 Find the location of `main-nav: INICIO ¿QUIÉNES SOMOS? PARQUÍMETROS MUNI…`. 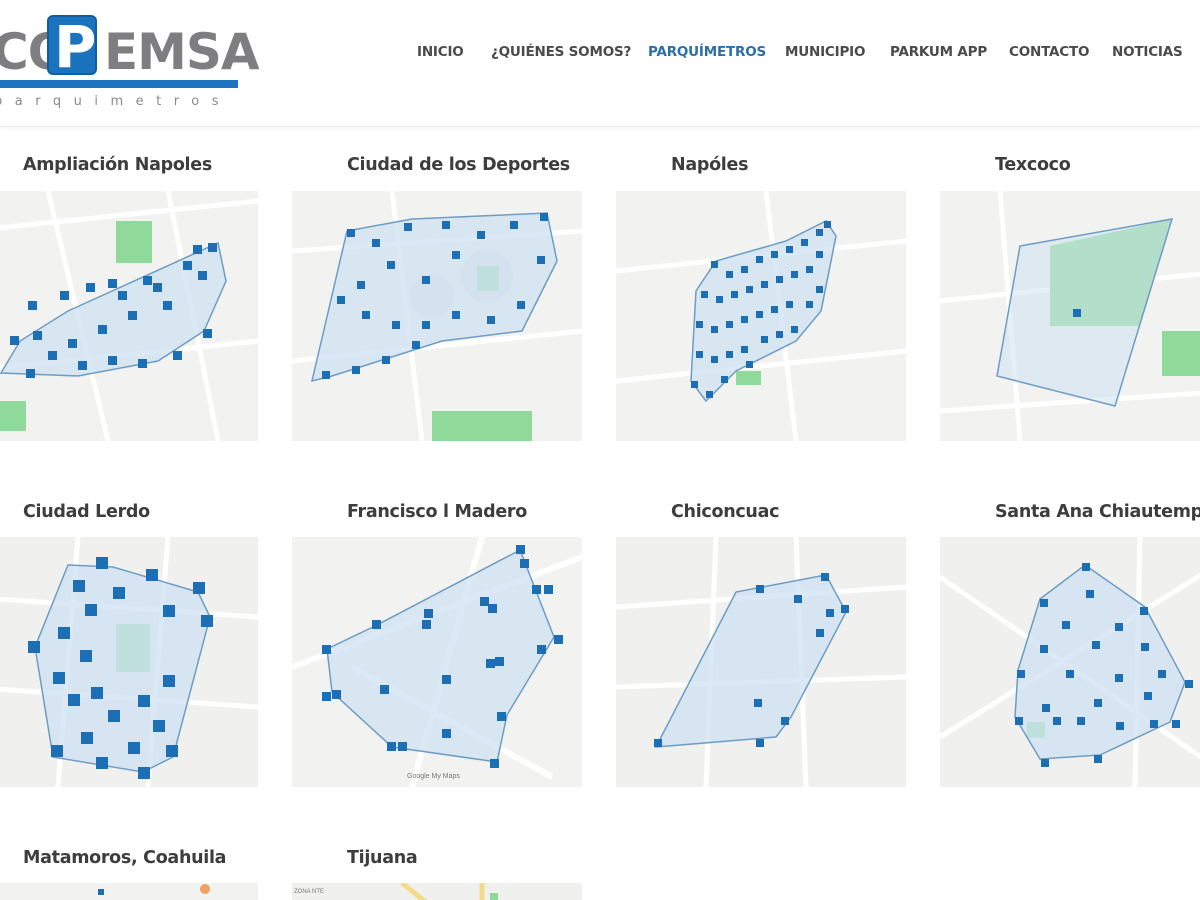

main-nav: INICIO ¿QUIÉNES SOMOS? PARQUÍMETROS MUNI… is located at coordinates (600, 55).